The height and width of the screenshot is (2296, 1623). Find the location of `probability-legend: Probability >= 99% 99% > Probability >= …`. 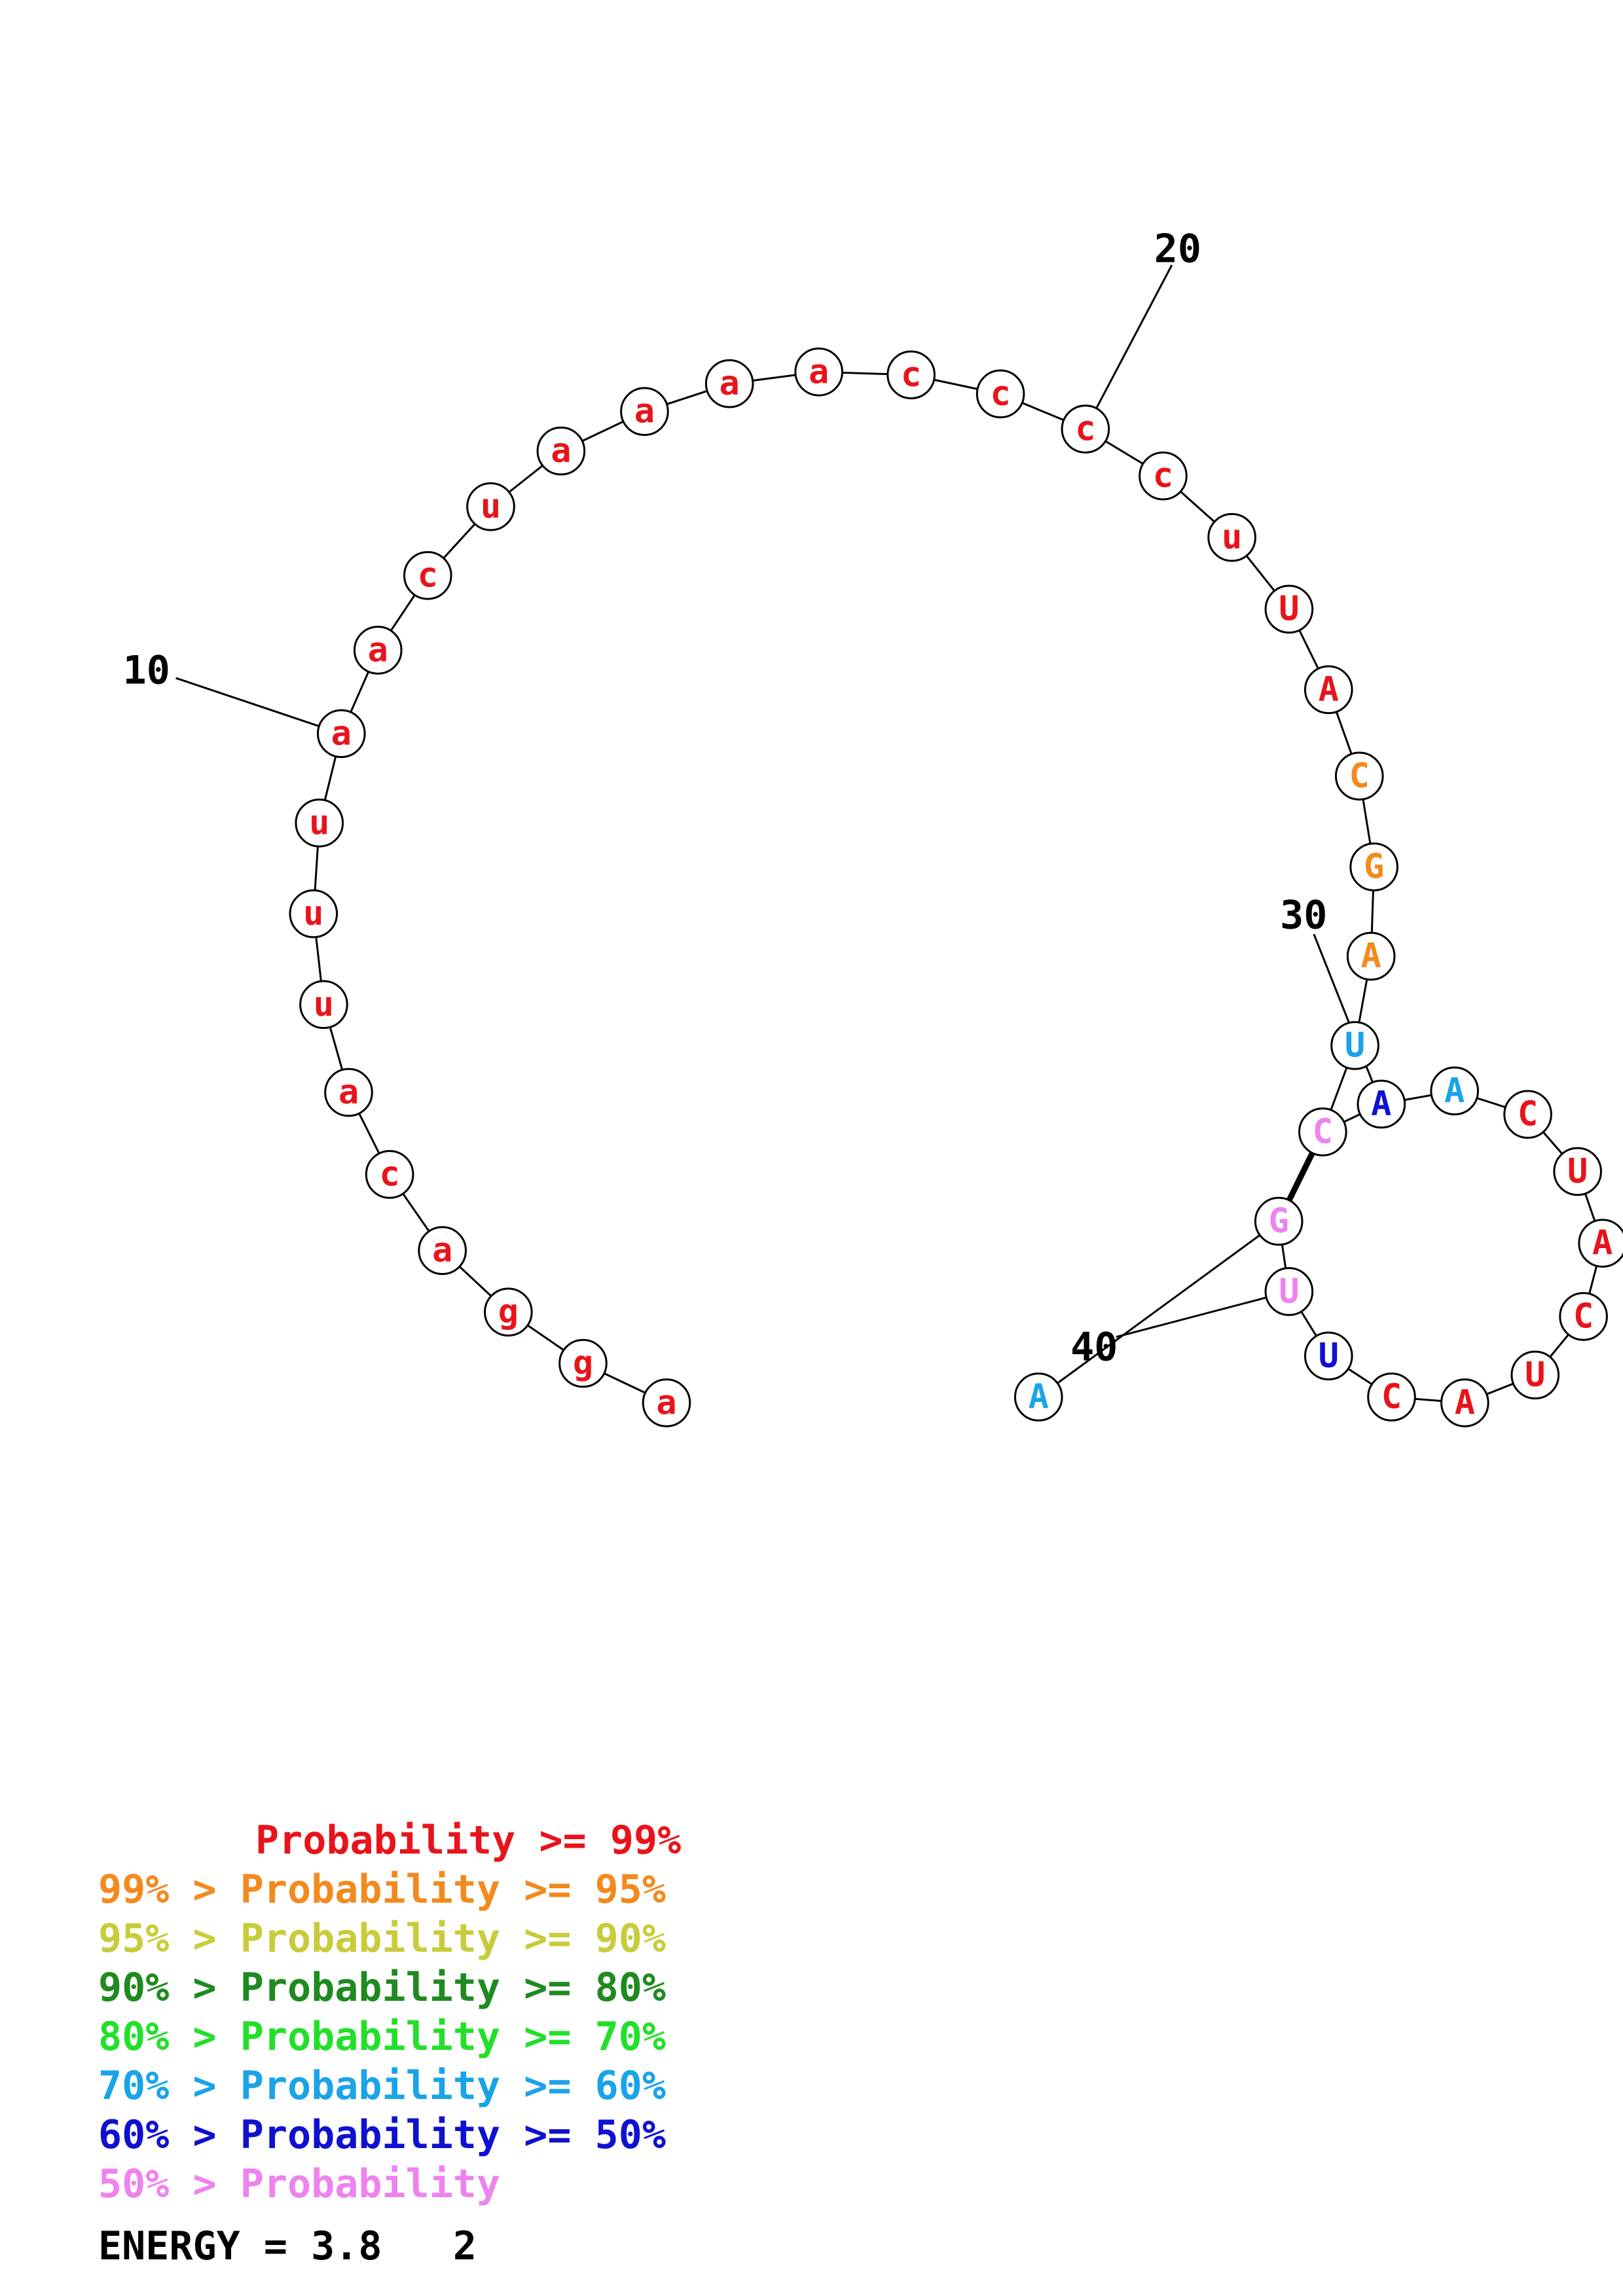

probability-legend: Probability >= 99% 99% > Probability >= … is located at coordinates (389, 2012).